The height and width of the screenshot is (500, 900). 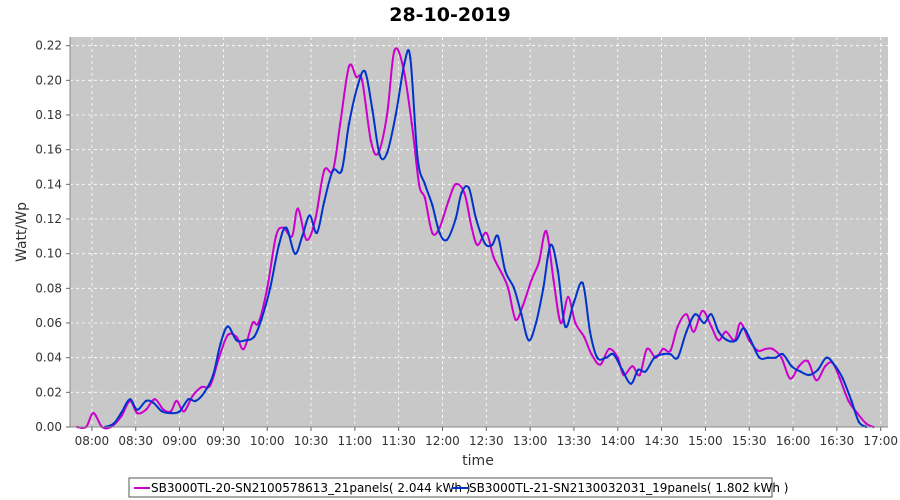 What do you see at coordinates (837, 441) in the screenshot?
I see `x-tick-label: 16:30` at bounding box center [837, 441].